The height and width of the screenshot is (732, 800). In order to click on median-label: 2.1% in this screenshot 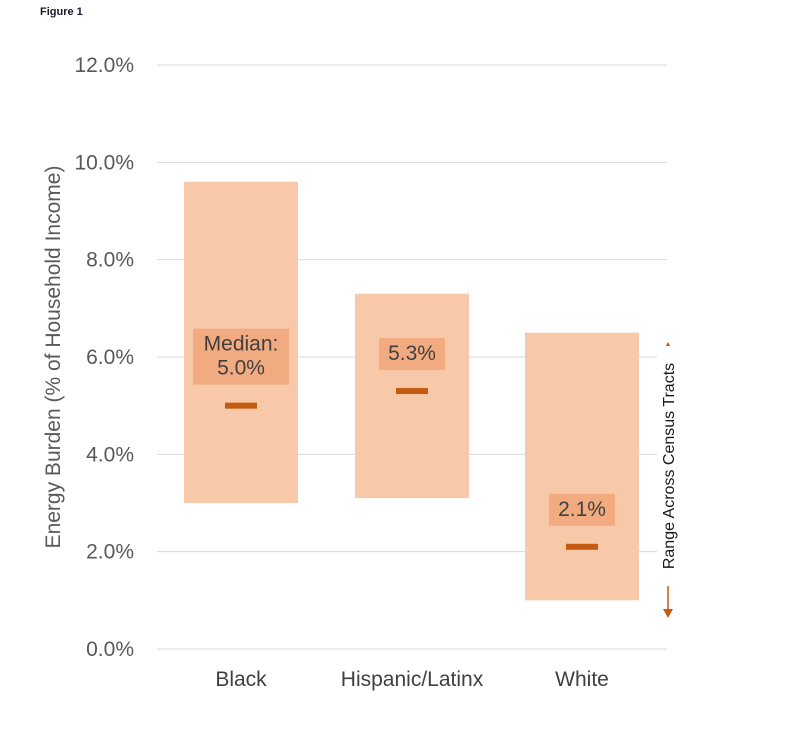, I will do `click(582, 509)`.